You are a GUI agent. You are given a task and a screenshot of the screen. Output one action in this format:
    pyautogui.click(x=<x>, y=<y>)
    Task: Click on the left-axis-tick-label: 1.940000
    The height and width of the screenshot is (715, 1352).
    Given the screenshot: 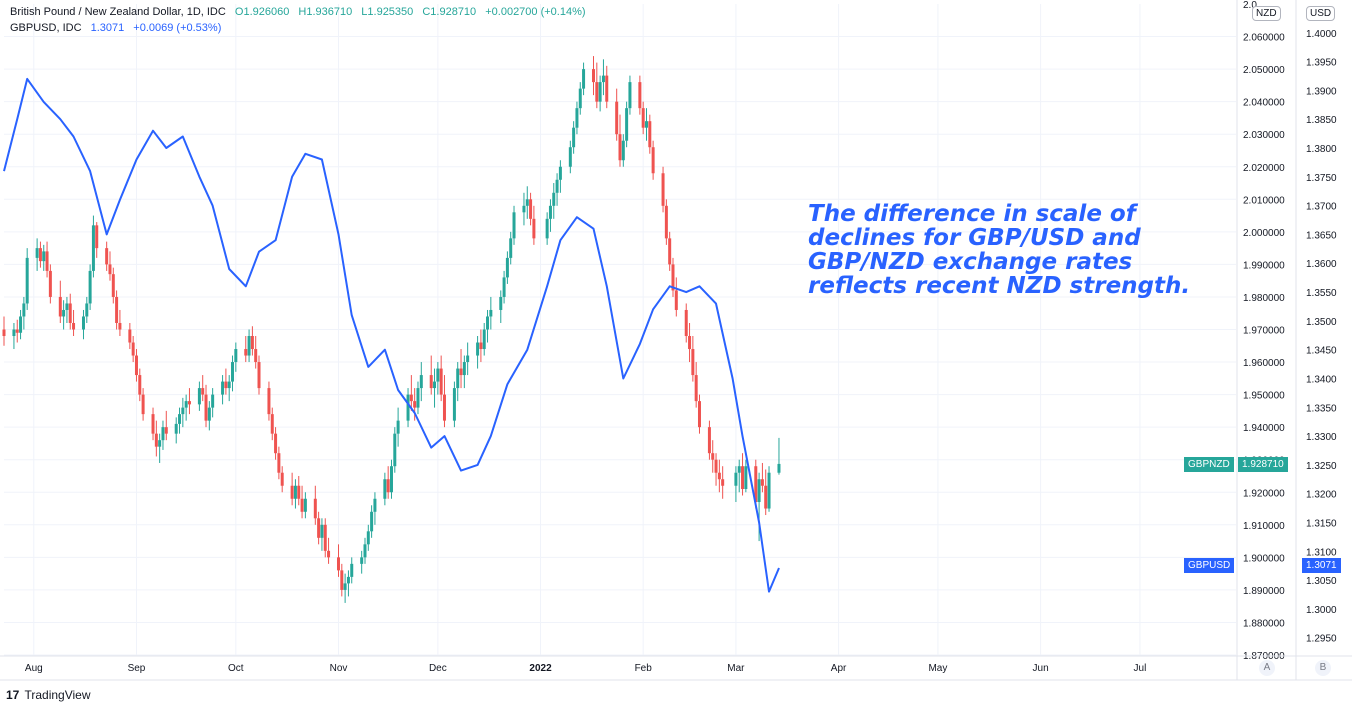 What is the action you would take?
    pyautogui.click(x=1264, y=428)
    